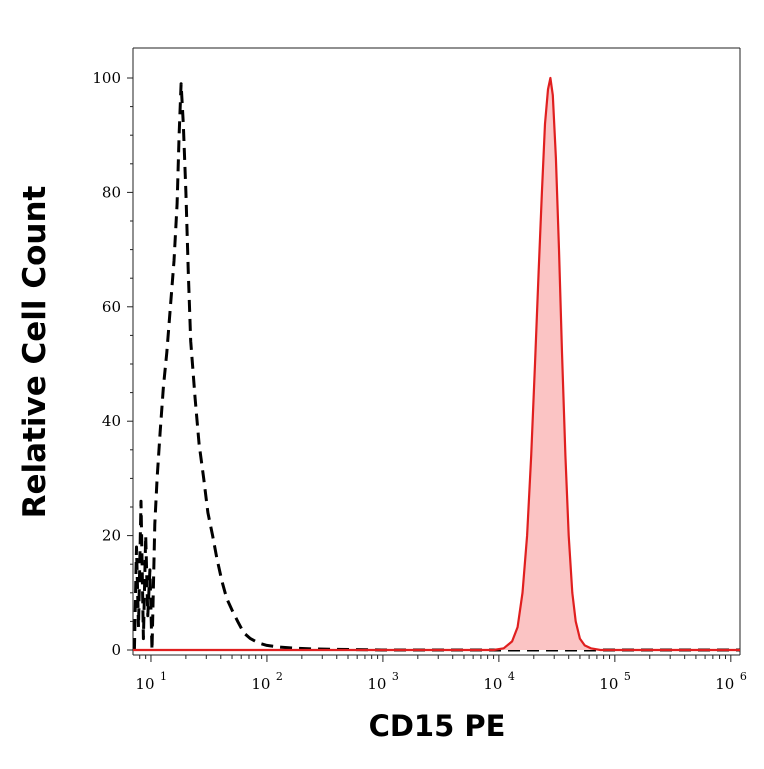 Image resolution: width=764 pixels, height=769 pixels. I want to click on x-tick-exponent: 6, so click(743, 676).